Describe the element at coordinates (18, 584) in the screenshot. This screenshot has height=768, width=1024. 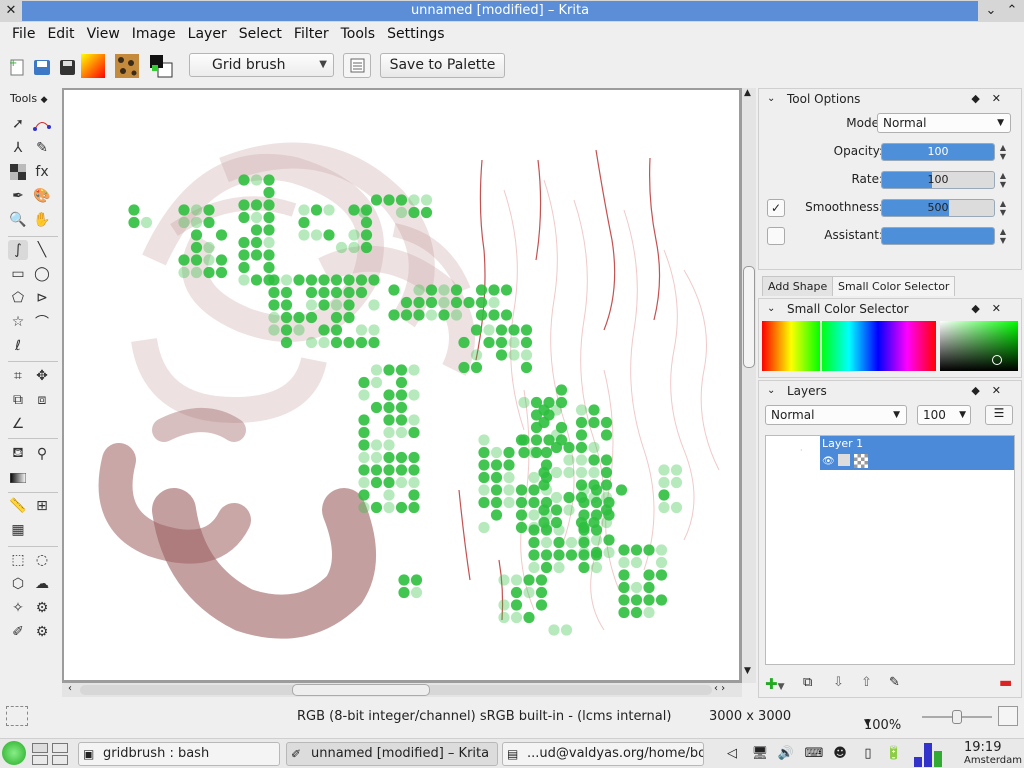
I see `polygon-select-icon: ⬡` at that location.